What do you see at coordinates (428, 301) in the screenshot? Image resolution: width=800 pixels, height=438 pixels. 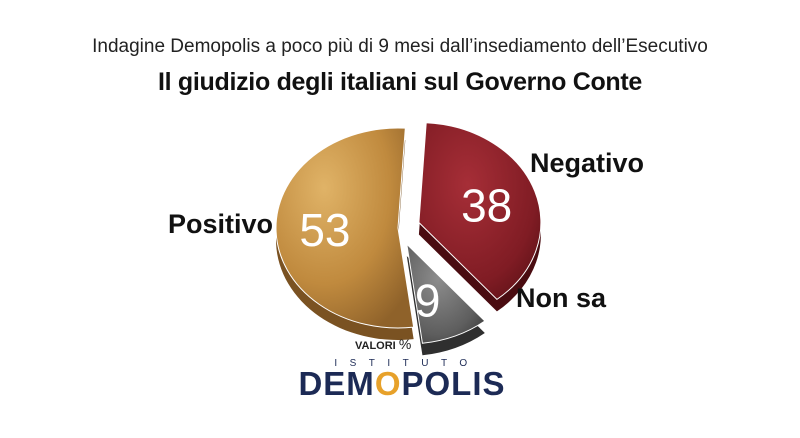 I see `value-label-non-sa: 9` at bounding box center [428, 301].